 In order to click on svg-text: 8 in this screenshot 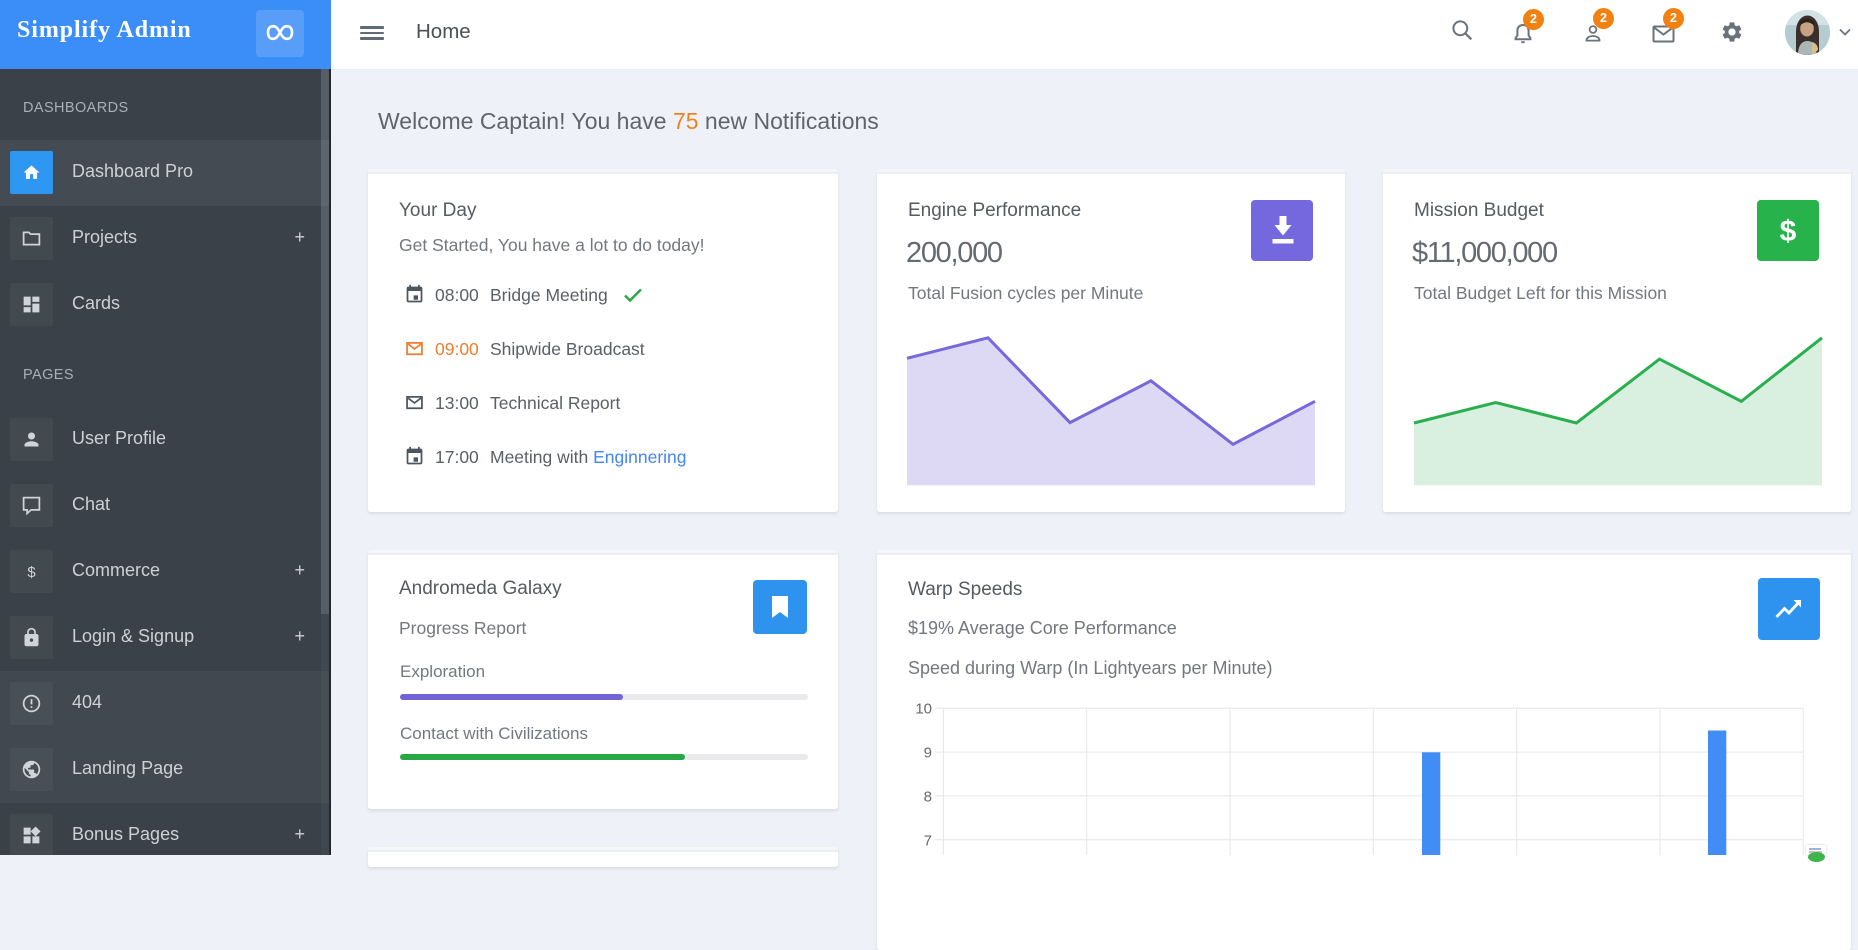, I will do `click(928, 797)`.